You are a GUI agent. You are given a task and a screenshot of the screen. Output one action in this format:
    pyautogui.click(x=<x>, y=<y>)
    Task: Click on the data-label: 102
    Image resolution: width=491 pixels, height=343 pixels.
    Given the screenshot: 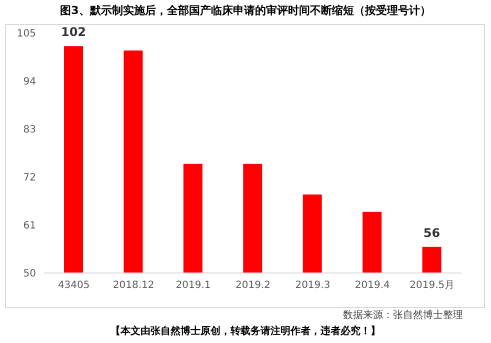 What is the action you would take?
    pyautogui.click(x=73, y=32)
    